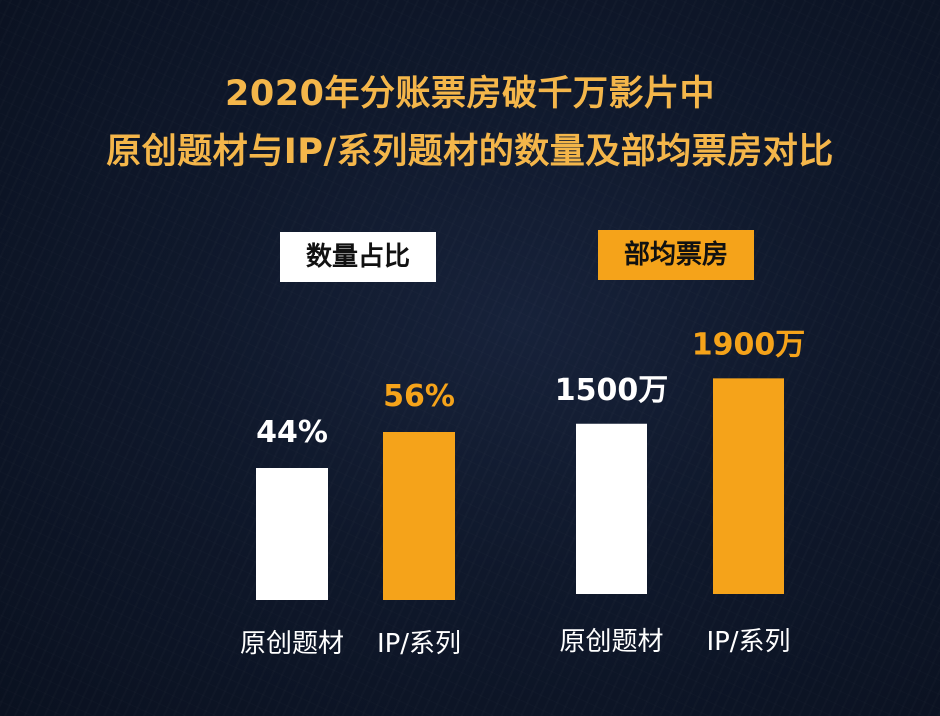 The height and width of the screenshot is (716, 940). Describe the element at coordinates (358, 257) in the screenshot. I see `panel-title-count-share: 数量占比` at that location.